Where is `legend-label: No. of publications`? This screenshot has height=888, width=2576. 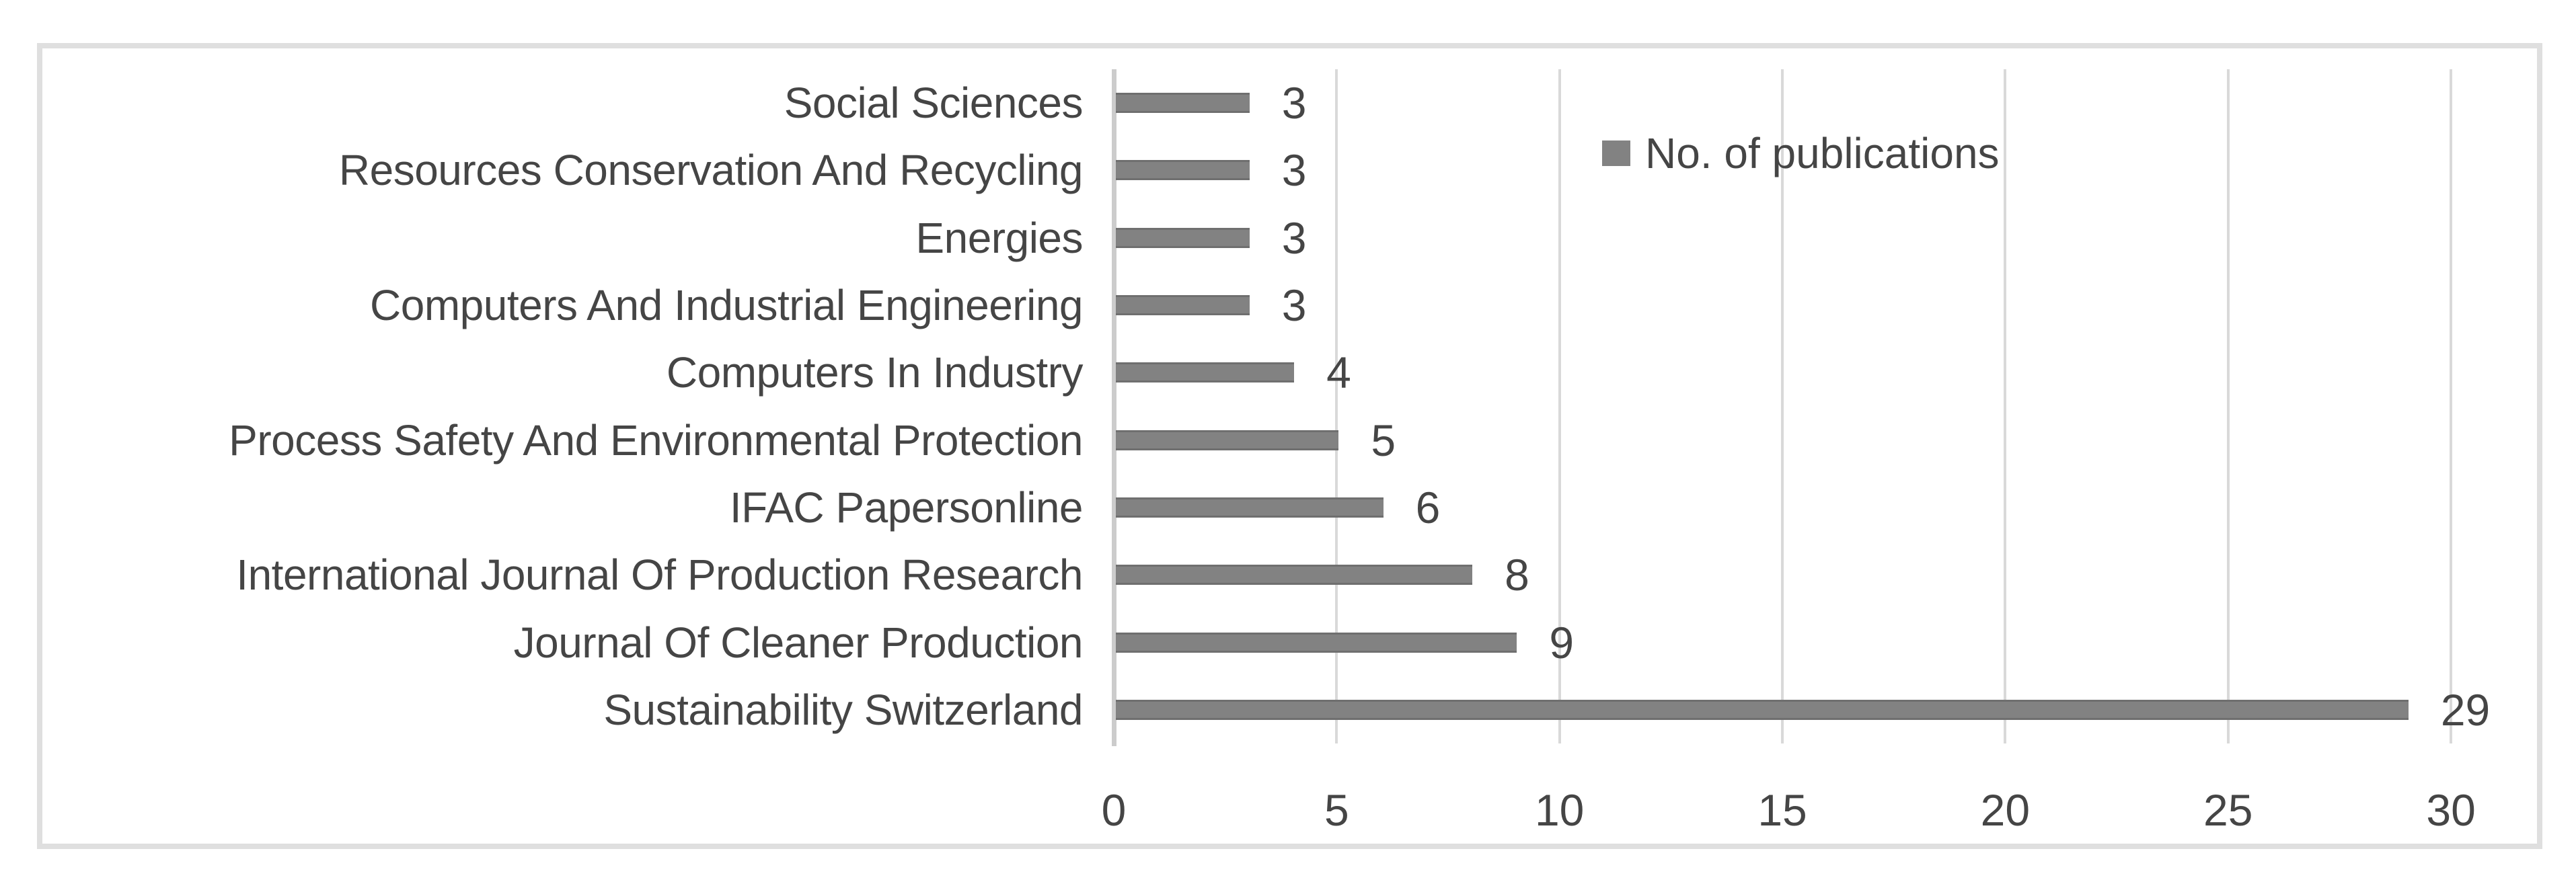
legend-label: No. of publications is located at coordinates (1822, 153).